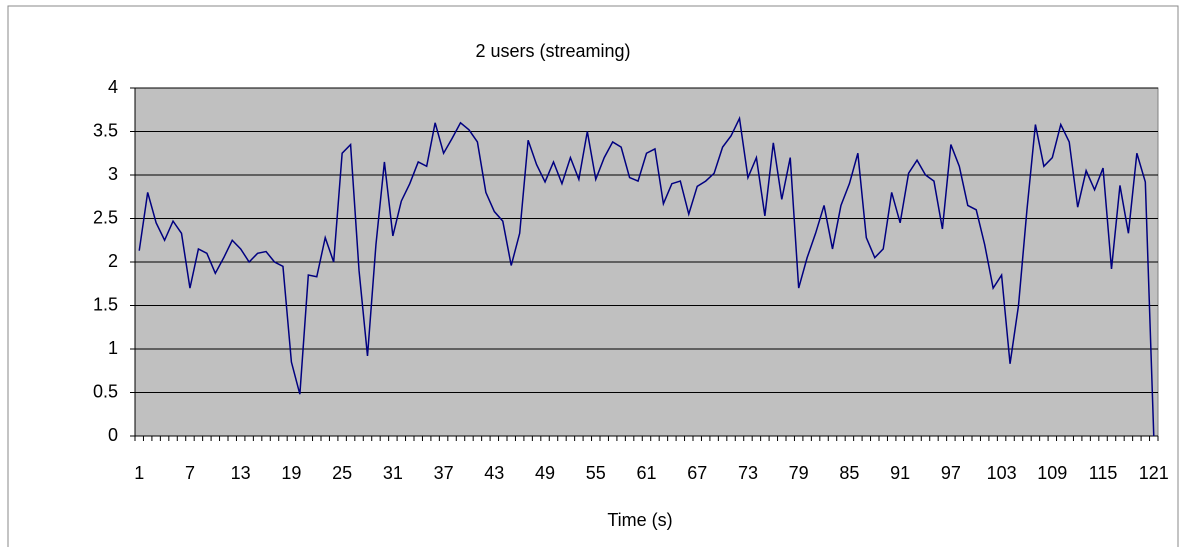 The height and width of the screenshot is (547, 1184). Describe the element at coordinates (291, 473) in the screenshot. I see `x-tick-label: 19` at that location.